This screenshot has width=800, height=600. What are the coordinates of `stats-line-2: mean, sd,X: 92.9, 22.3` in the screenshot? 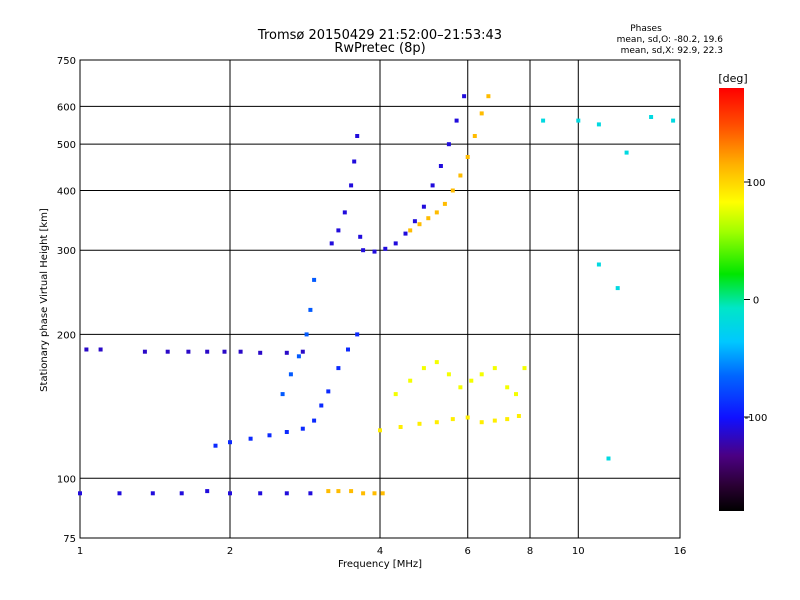 It's located at (672, 51).